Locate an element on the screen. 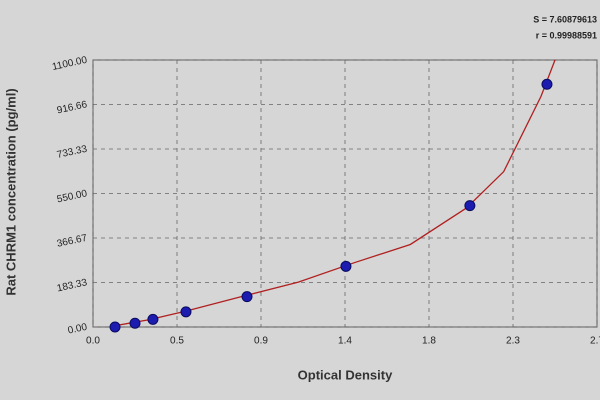 The width and height of the screenshot is (600, 400). x-tick-label: 1.8 is located at coordinates (429, 341).